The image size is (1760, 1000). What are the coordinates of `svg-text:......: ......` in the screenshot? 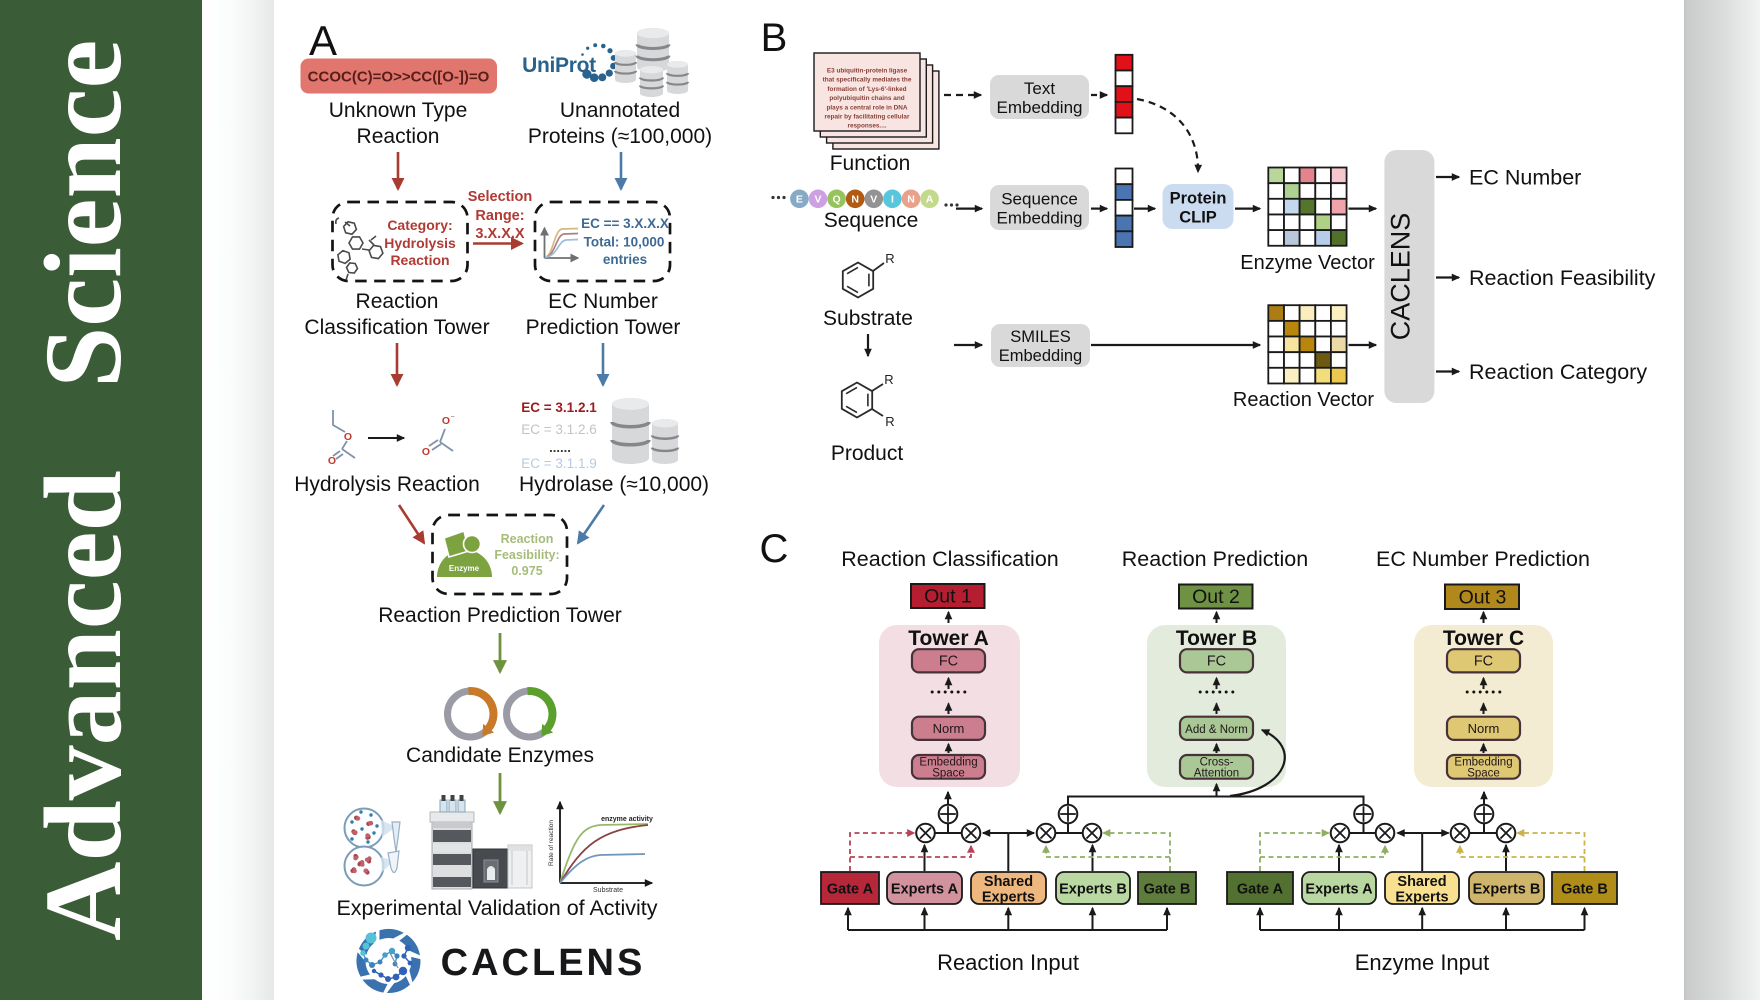 It's located at (560, 447).